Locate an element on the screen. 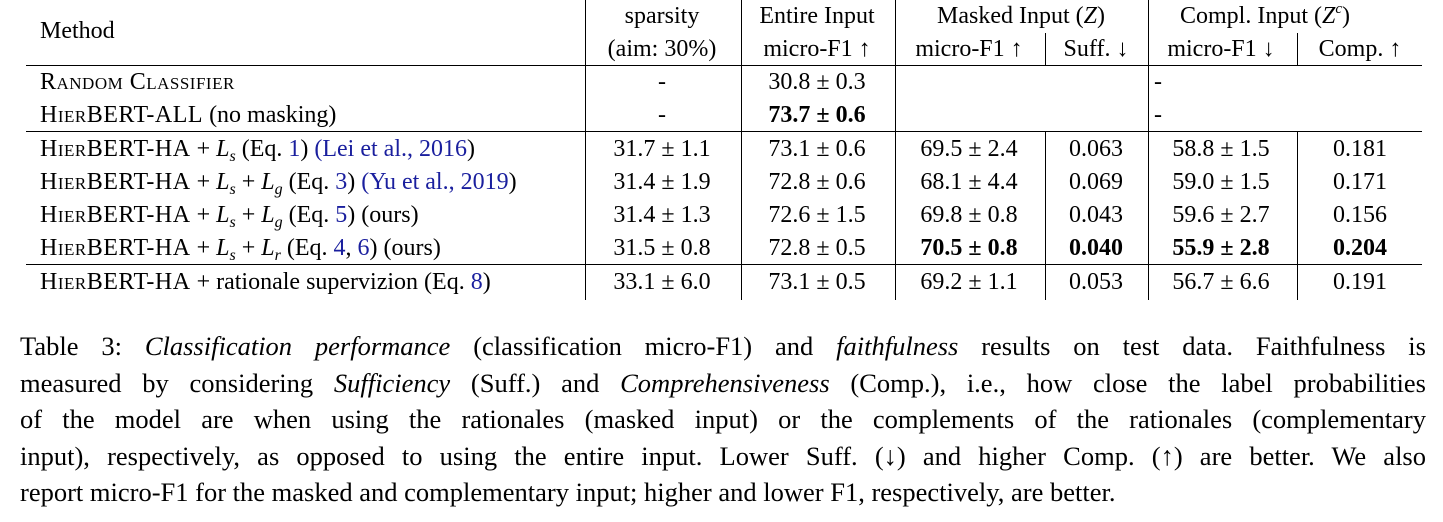 This screenshot has height=522, width=1443. row-suff: 0.069 is located at coordinates (1096, 182).